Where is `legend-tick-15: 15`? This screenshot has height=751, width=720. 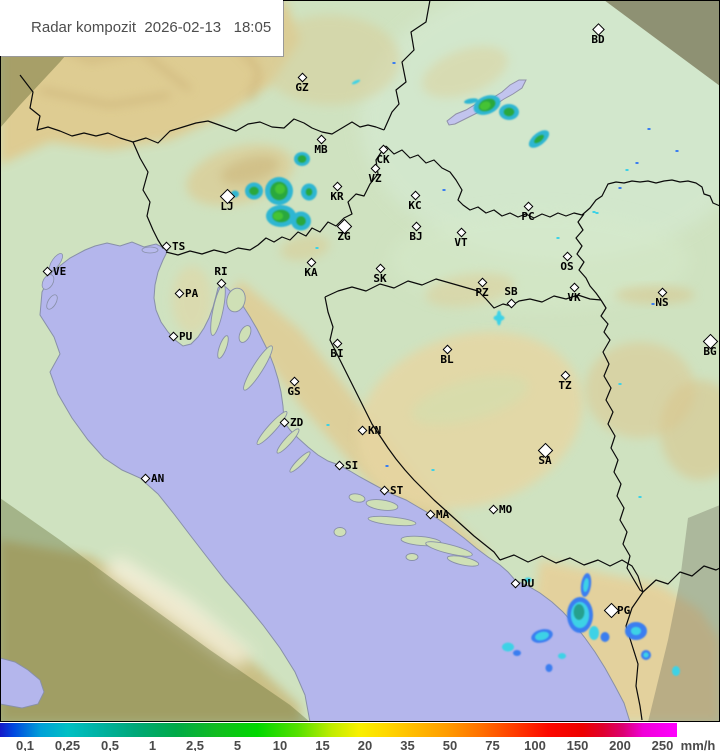
legend-tick-15: 15 is located at coordinates (322, 744).